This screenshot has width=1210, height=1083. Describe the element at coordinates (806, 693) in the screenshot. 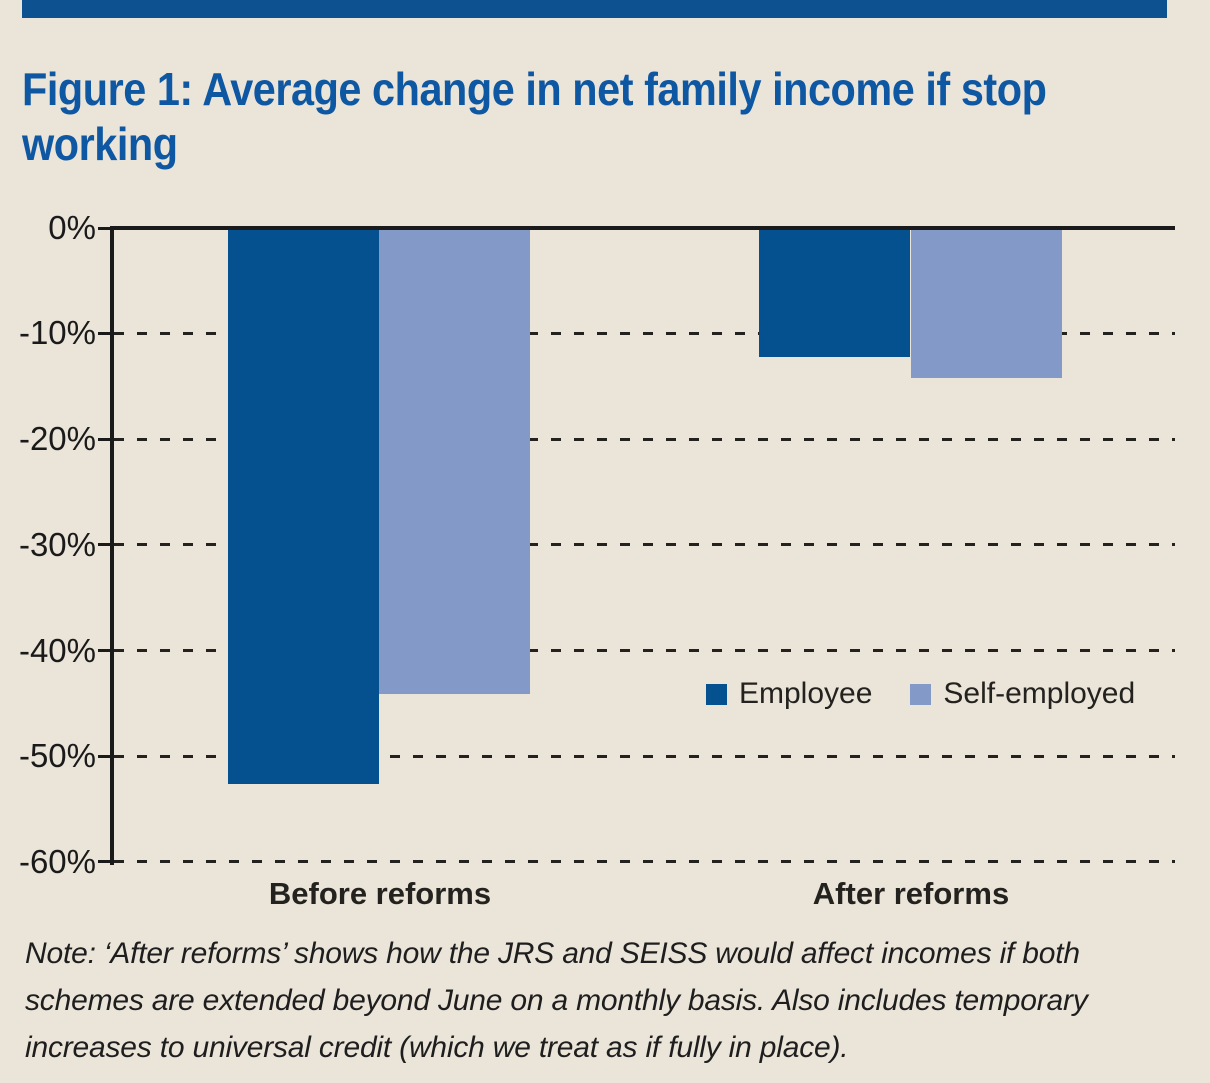

I see `legend-label-employee: Employee` at that location.